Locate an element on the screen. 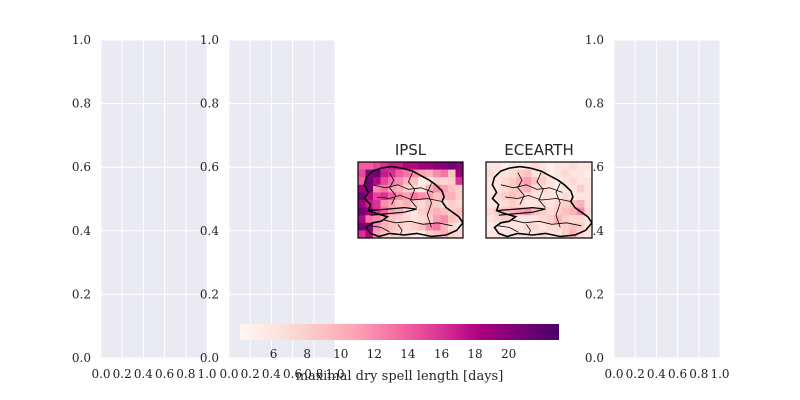 This screenshot has height=400, width=800. map-cells is located at coordinates (539, 200).